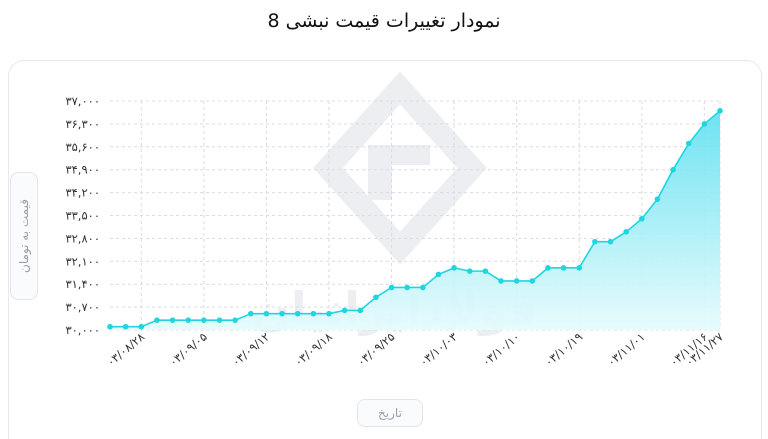 The height and width of the screenshot is (439, 768). Describe the element at coordinates (82, 193) in the screenshot. I see `y-tick-label: ۳۴,۲۰۰` at that location.